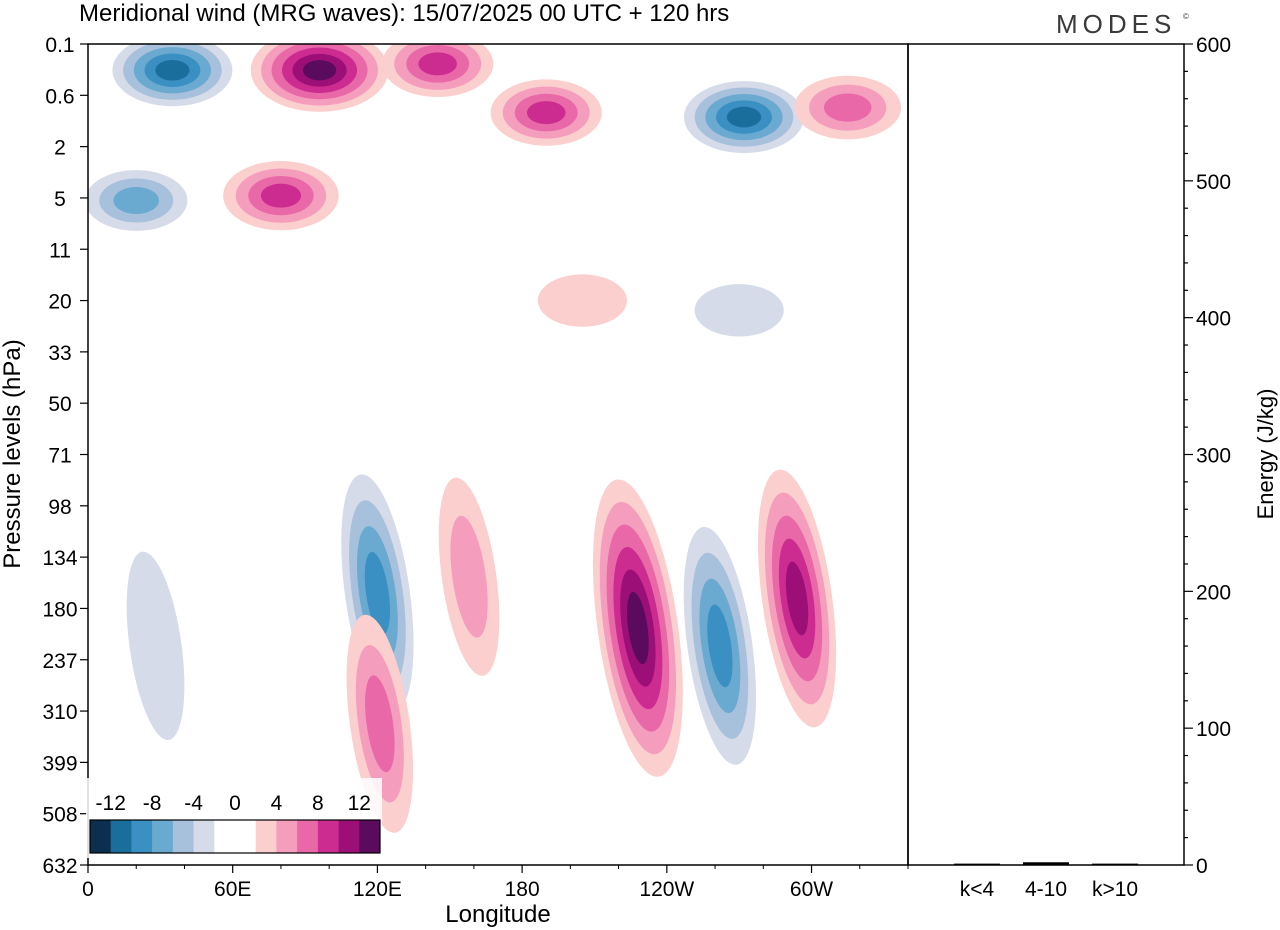 This screenshot has height=930, width=1280. I want to click on colorbar-label: -8, so click(152, 803).